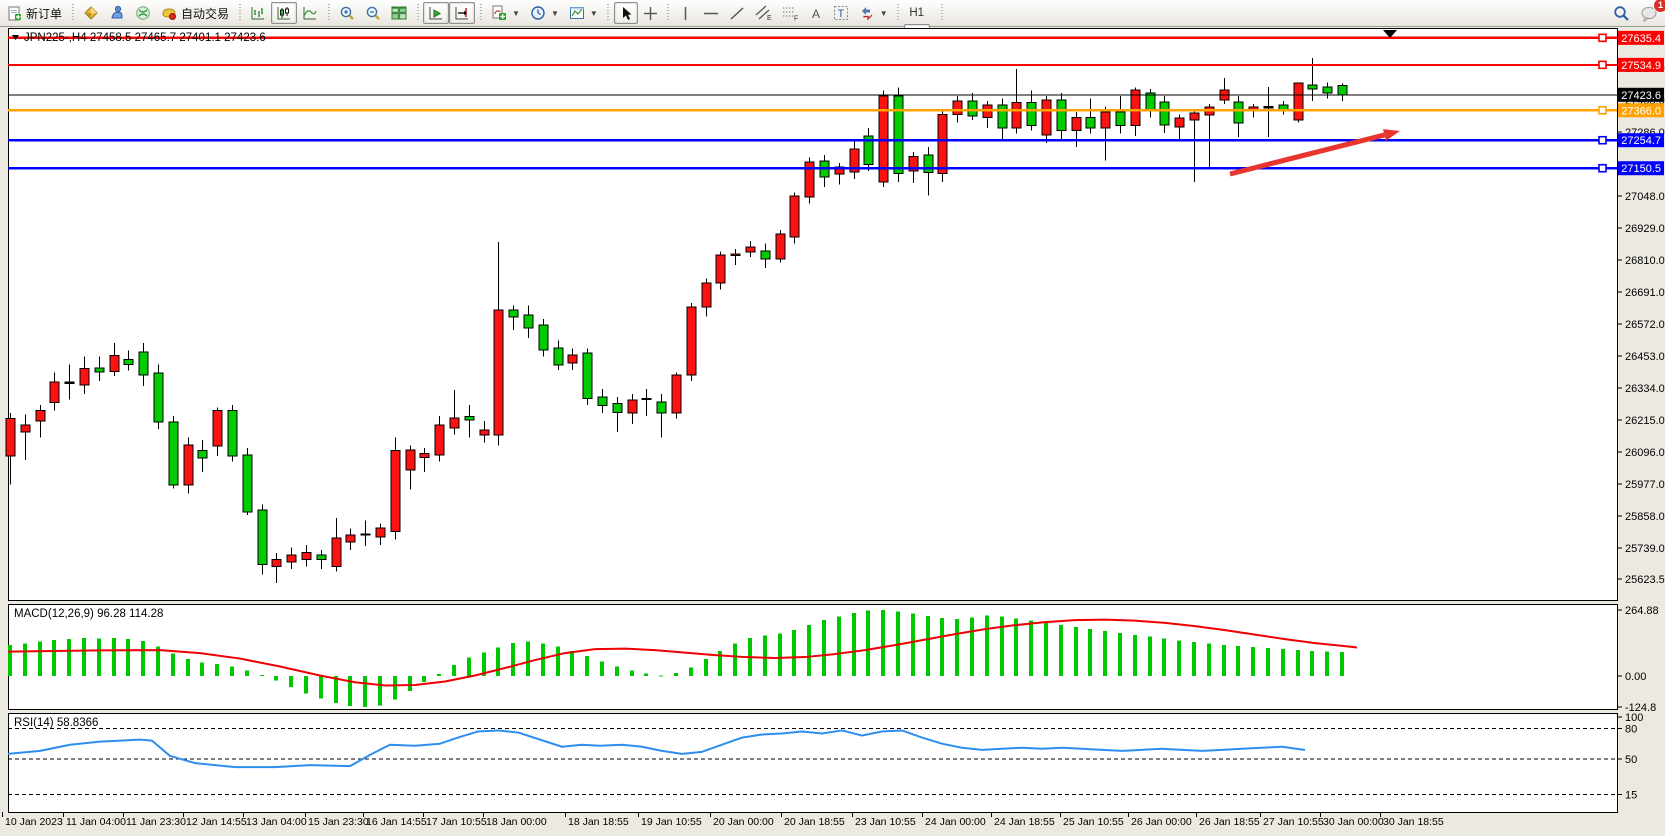  What do you see at coordinates (91, 13) in the screenshot?
I see `market-depth-button` at bounding box center [91, 13].